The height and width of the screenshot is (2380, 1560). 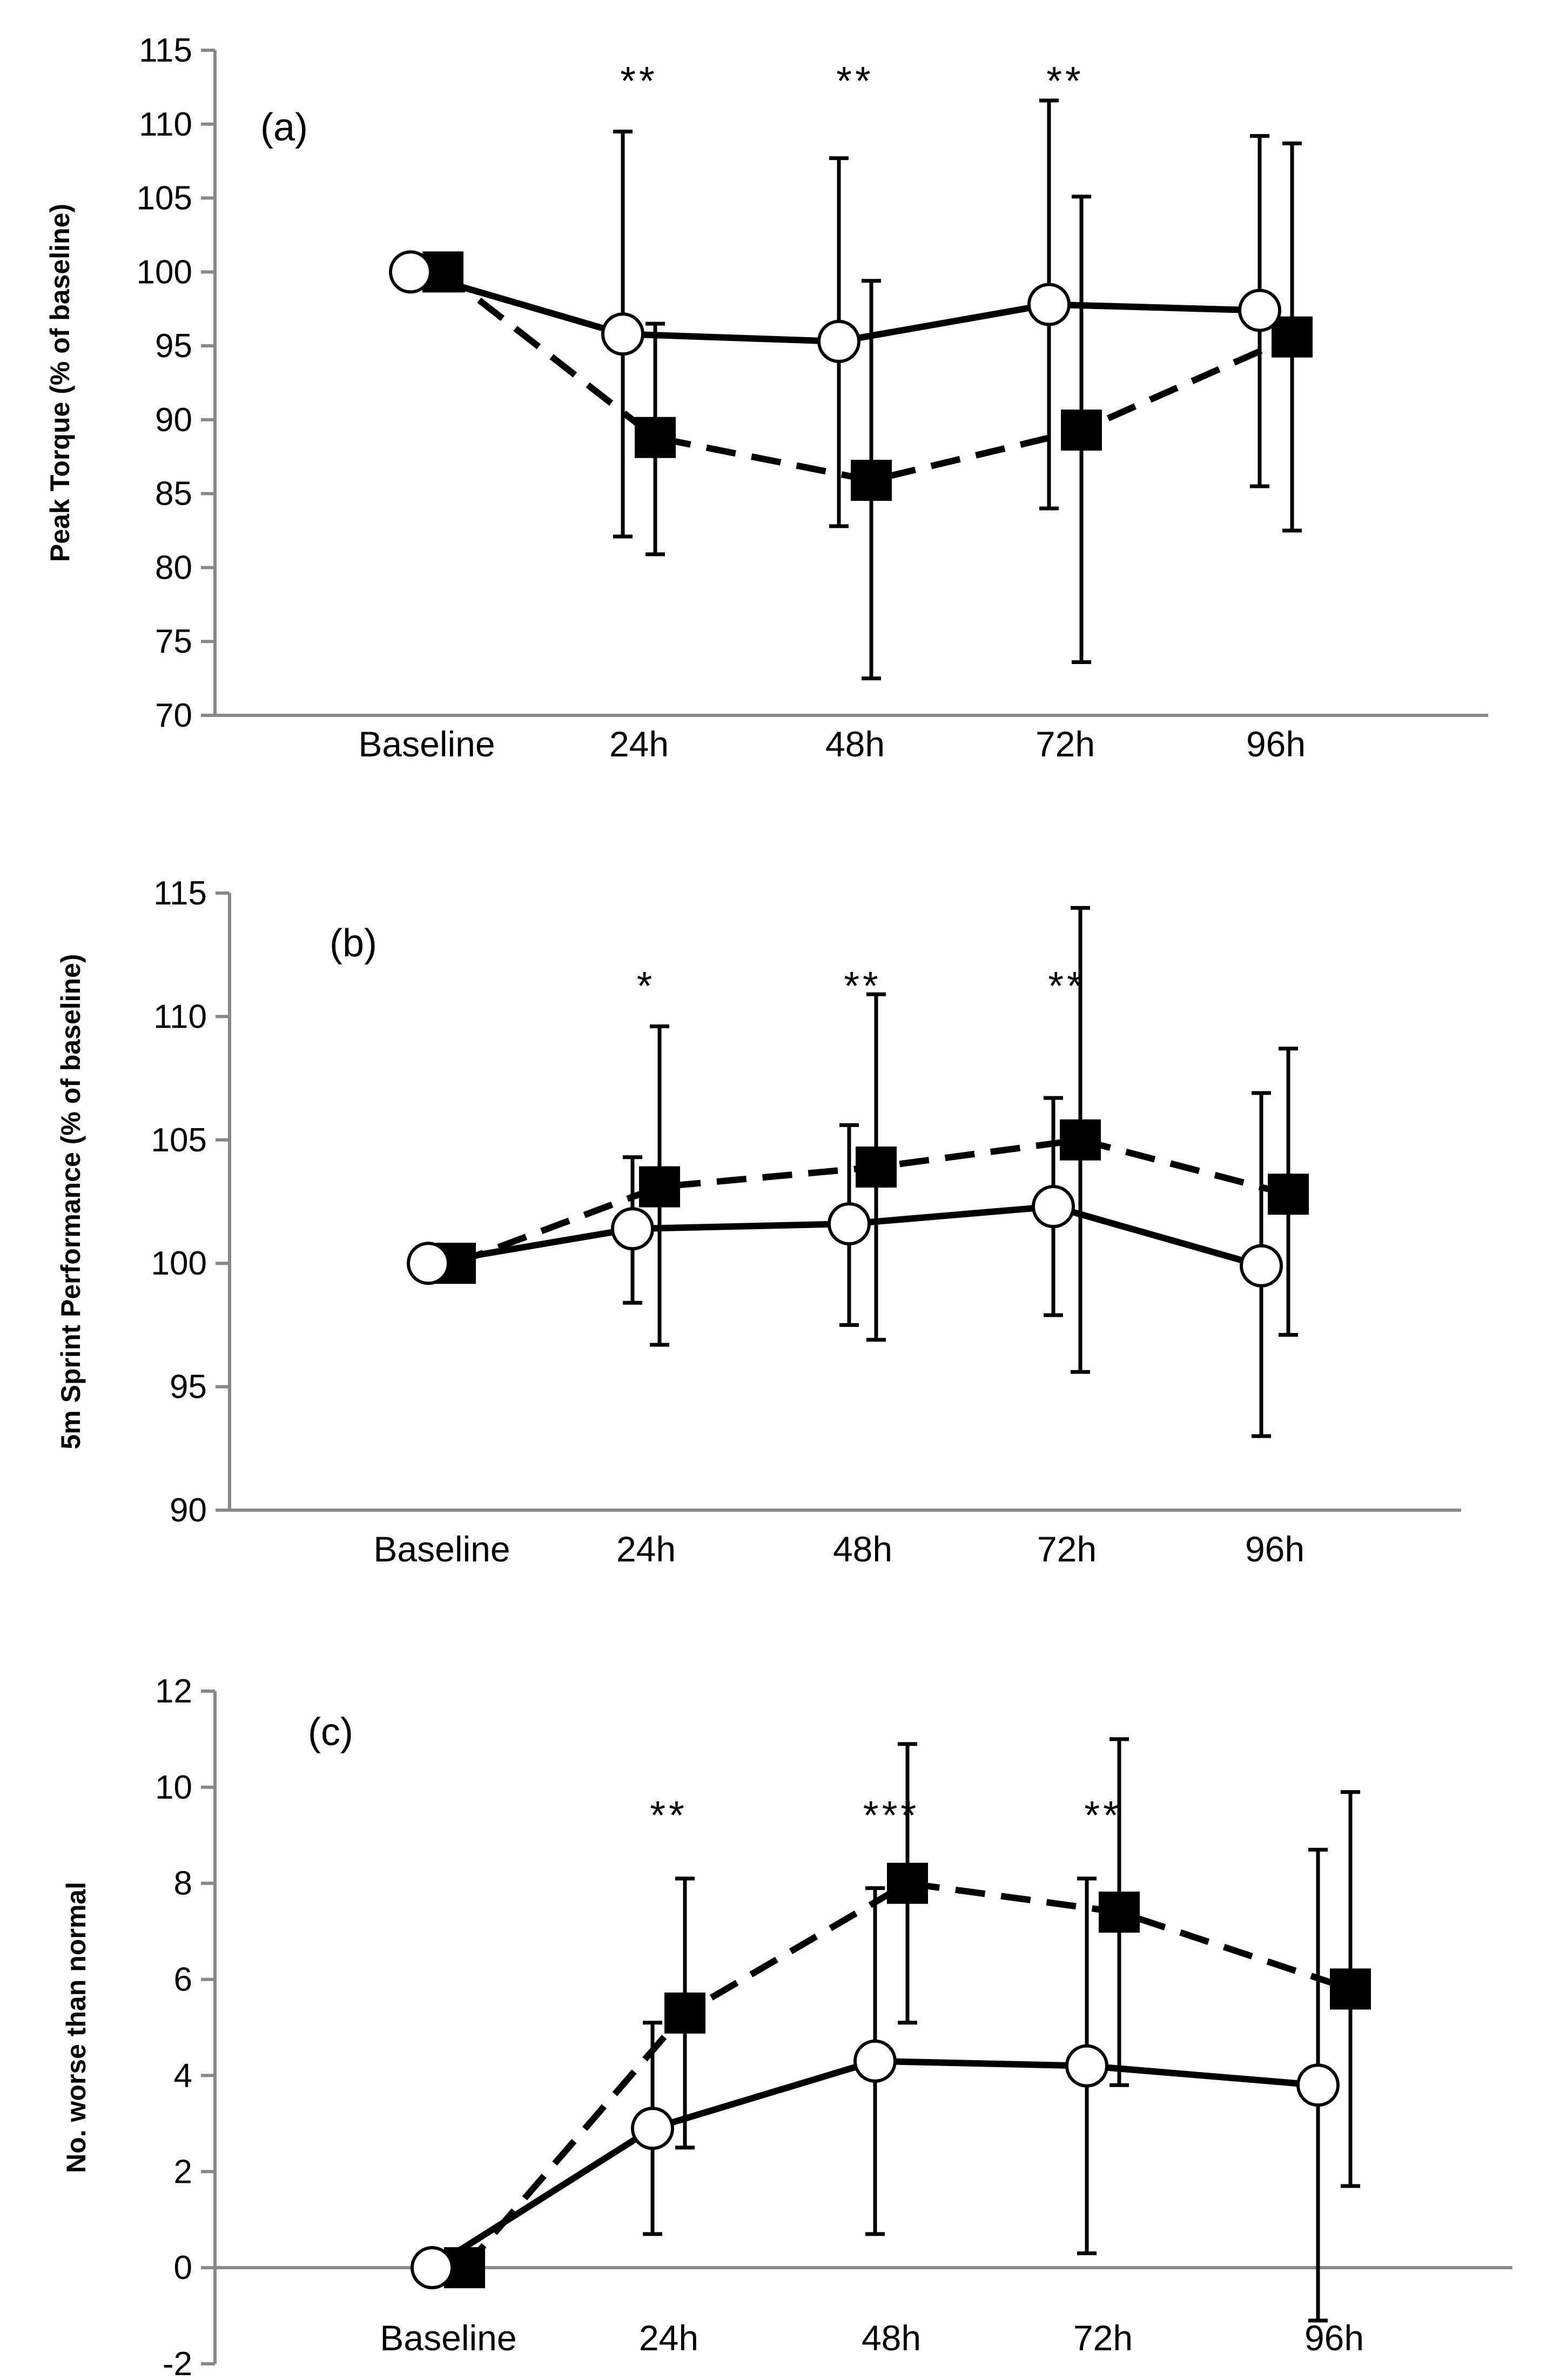 I want to click on y-axis-label: No. worse than normal, so click(x=76, y=2027).